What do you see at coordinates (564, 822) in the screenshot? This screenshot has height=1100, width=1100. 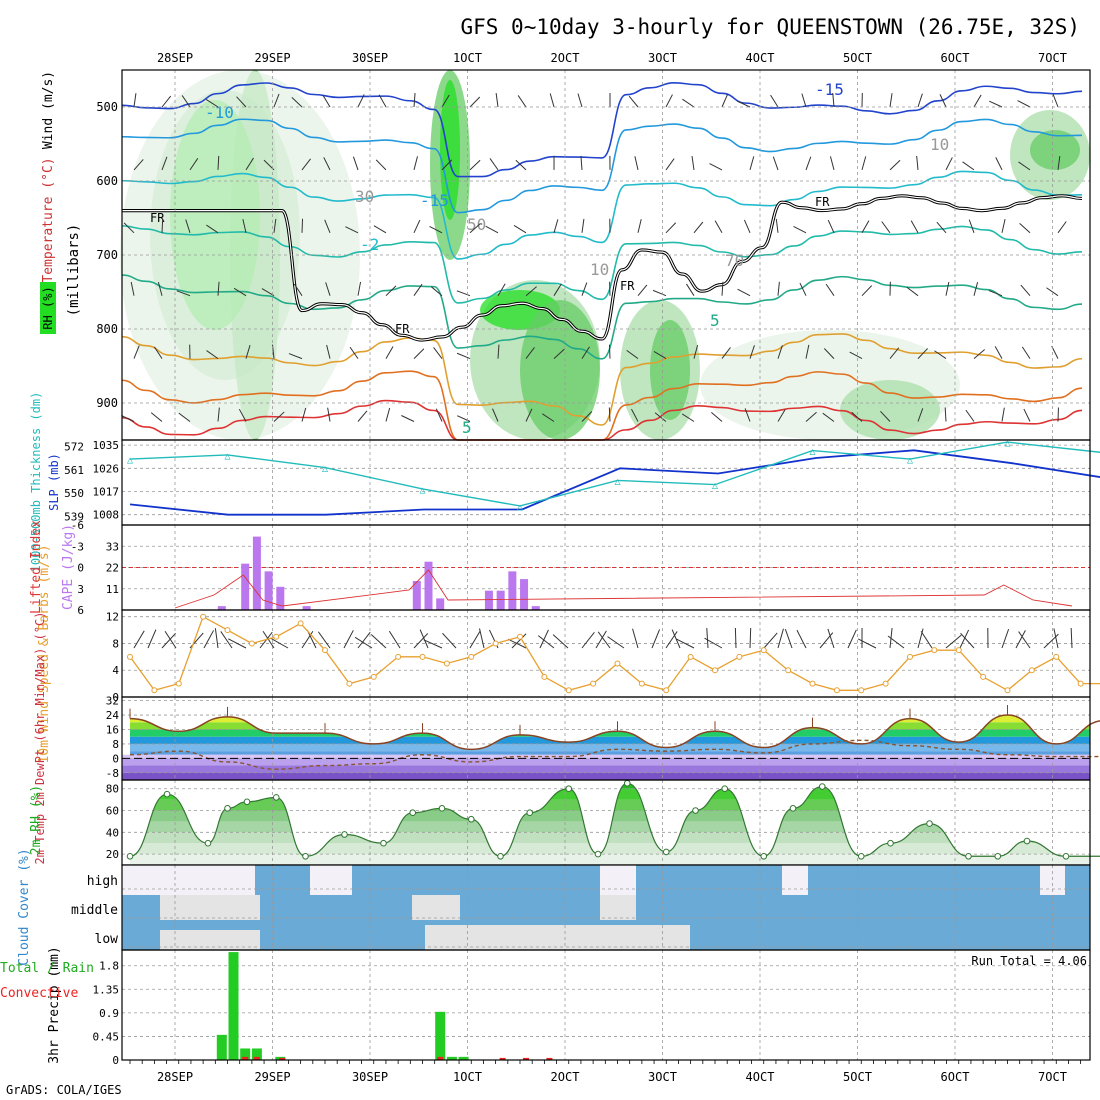 I see `rh2m-panel: 80 60 40 20 2m RH (%)` at bounding box center [564, 822].